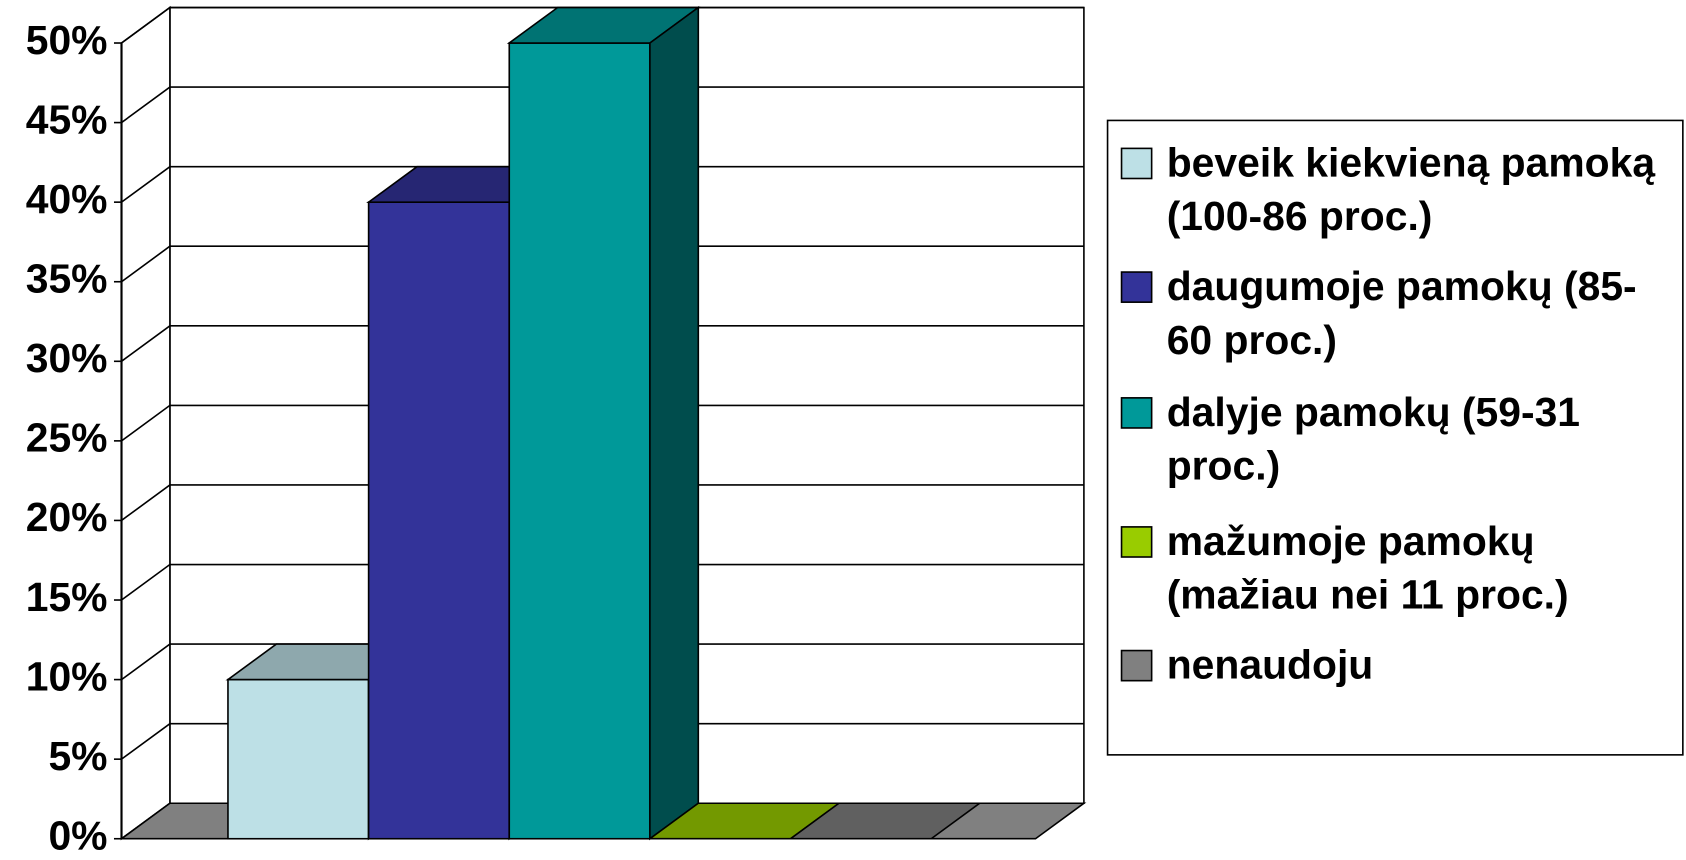 The width and height of the screenshot is (1686, 860). What do you see at coordinates (67, 358) in the screenshot?
I see `y-tick-label: 30%` at bounding box center [67, 358].